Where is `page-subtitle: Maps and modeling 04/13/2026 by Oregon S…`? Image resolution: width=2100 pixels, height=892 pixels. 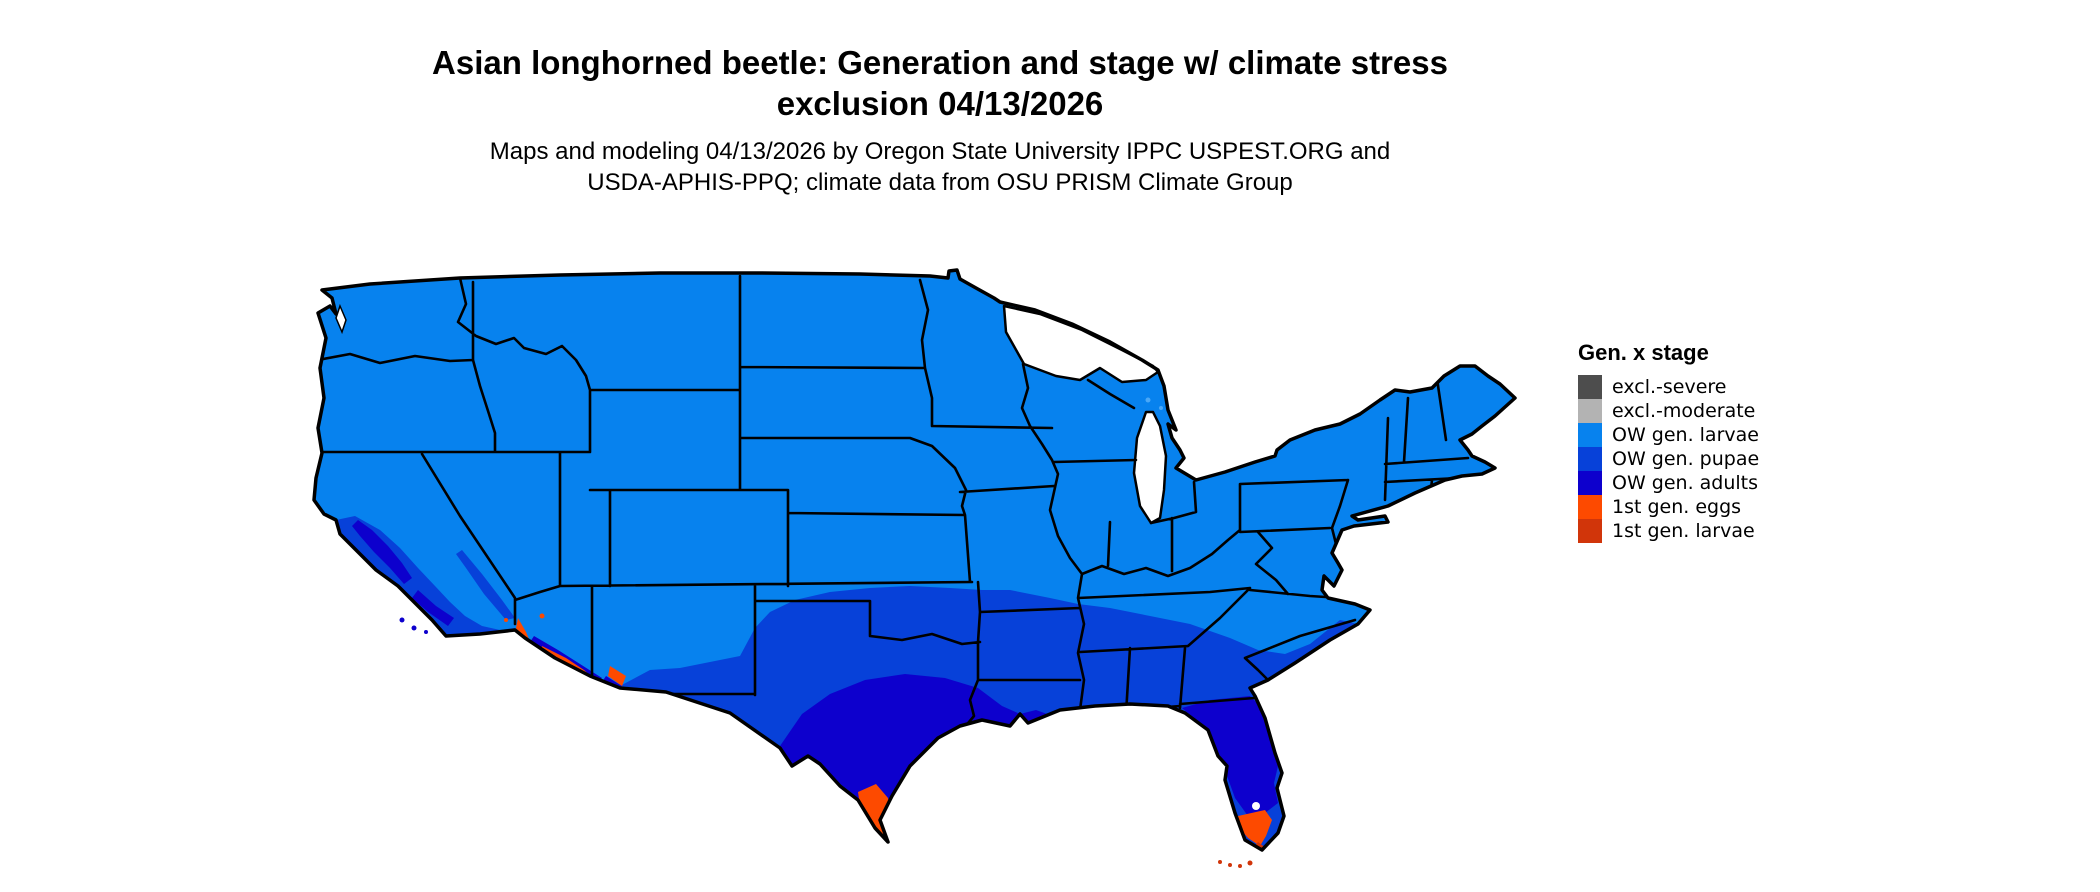
page-subtitle: Maps and modeling 04/13/2026 by Oregon S… is located at coordinates (940, 167).